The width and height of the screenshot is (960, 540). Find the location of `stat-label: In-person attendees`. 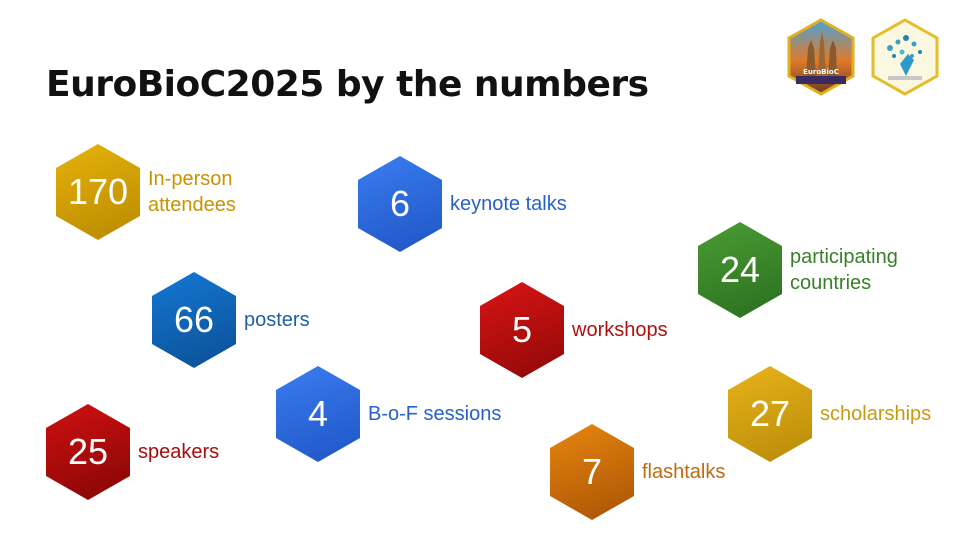

stat-label: In-person attendees is located at coordinates (192, 192).